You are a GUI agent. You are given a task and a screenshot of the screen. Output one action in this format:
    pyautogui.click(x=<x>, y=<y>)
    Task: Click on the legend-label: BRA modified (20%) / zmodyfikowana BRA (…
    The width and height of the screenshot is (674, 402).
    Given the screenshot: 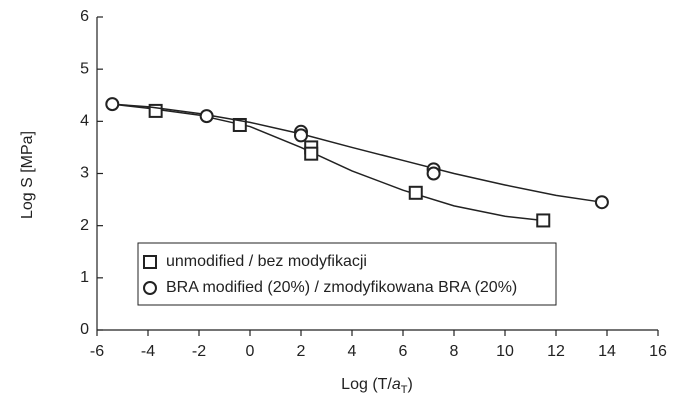 What is the action you would take?
    pyautogui.click(x=341, y=287)
    